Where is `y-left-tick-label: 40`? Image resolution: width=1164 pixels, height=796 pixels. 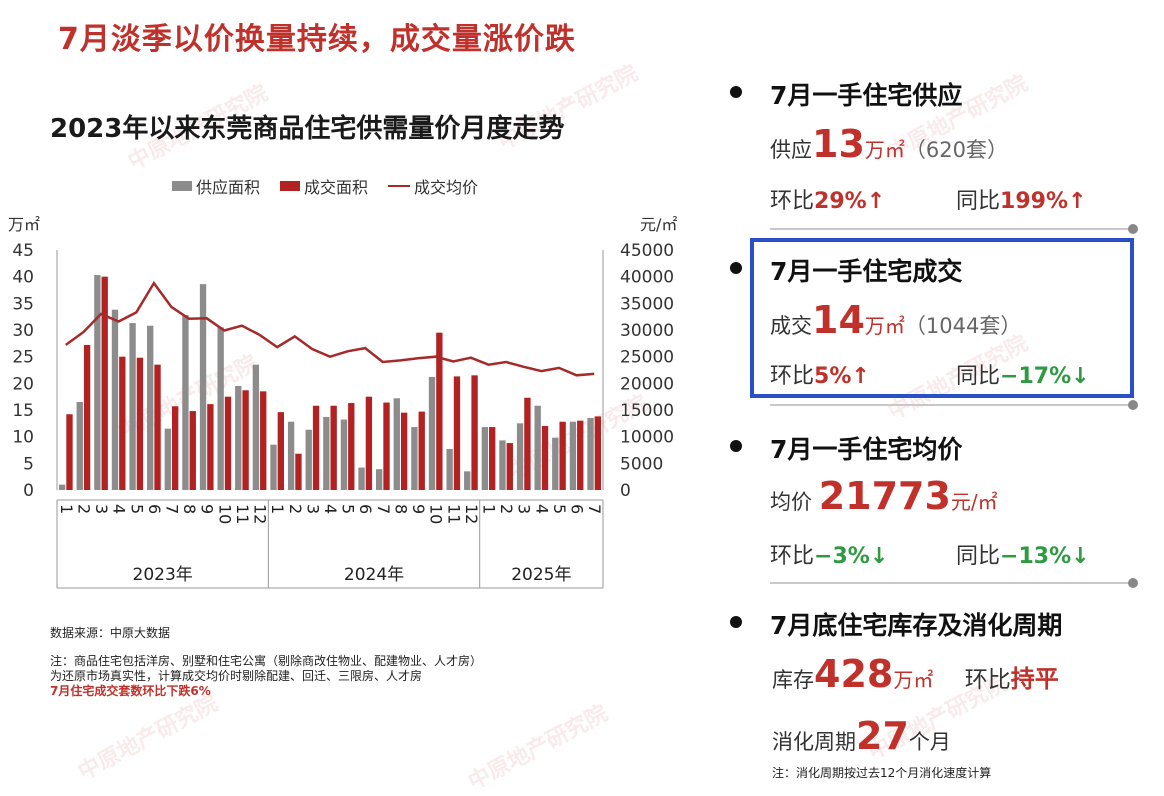 y-left-tick-label: 40 is located at coordinates (23, 278).